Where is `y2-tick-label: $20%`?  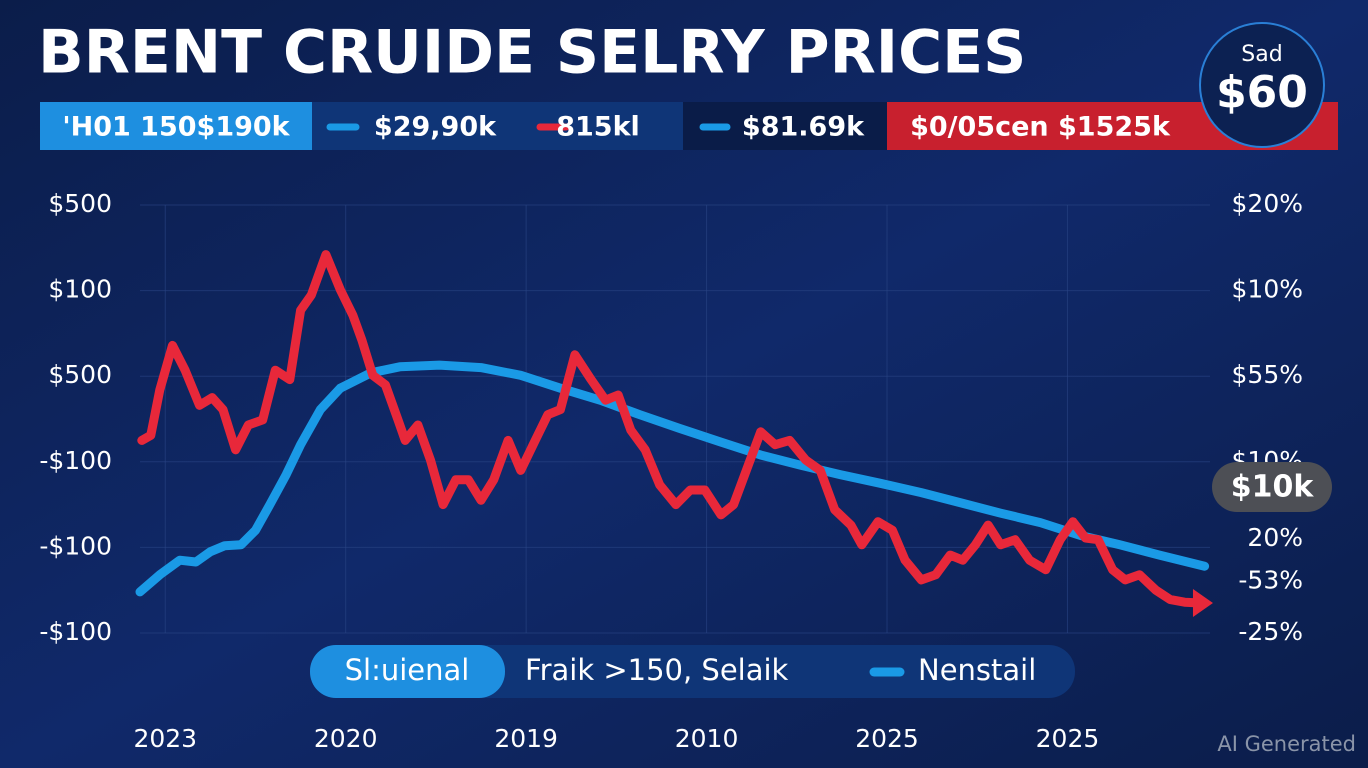
y2-tick-label: $20% is located at coordinates (1267, 203).